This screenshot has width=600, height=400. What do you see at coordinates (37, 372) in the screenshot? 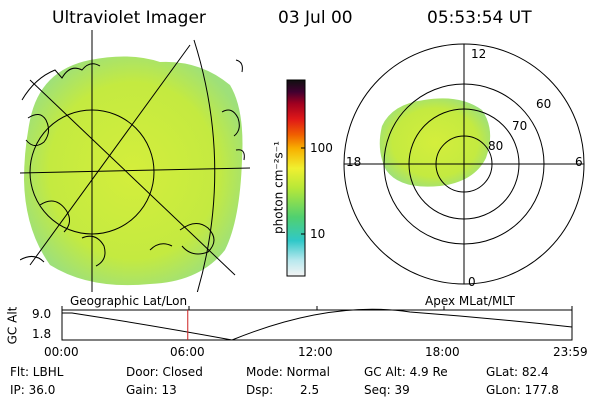
I see `info-flt: Flt: LBHL` at bounding box center [37, 372].